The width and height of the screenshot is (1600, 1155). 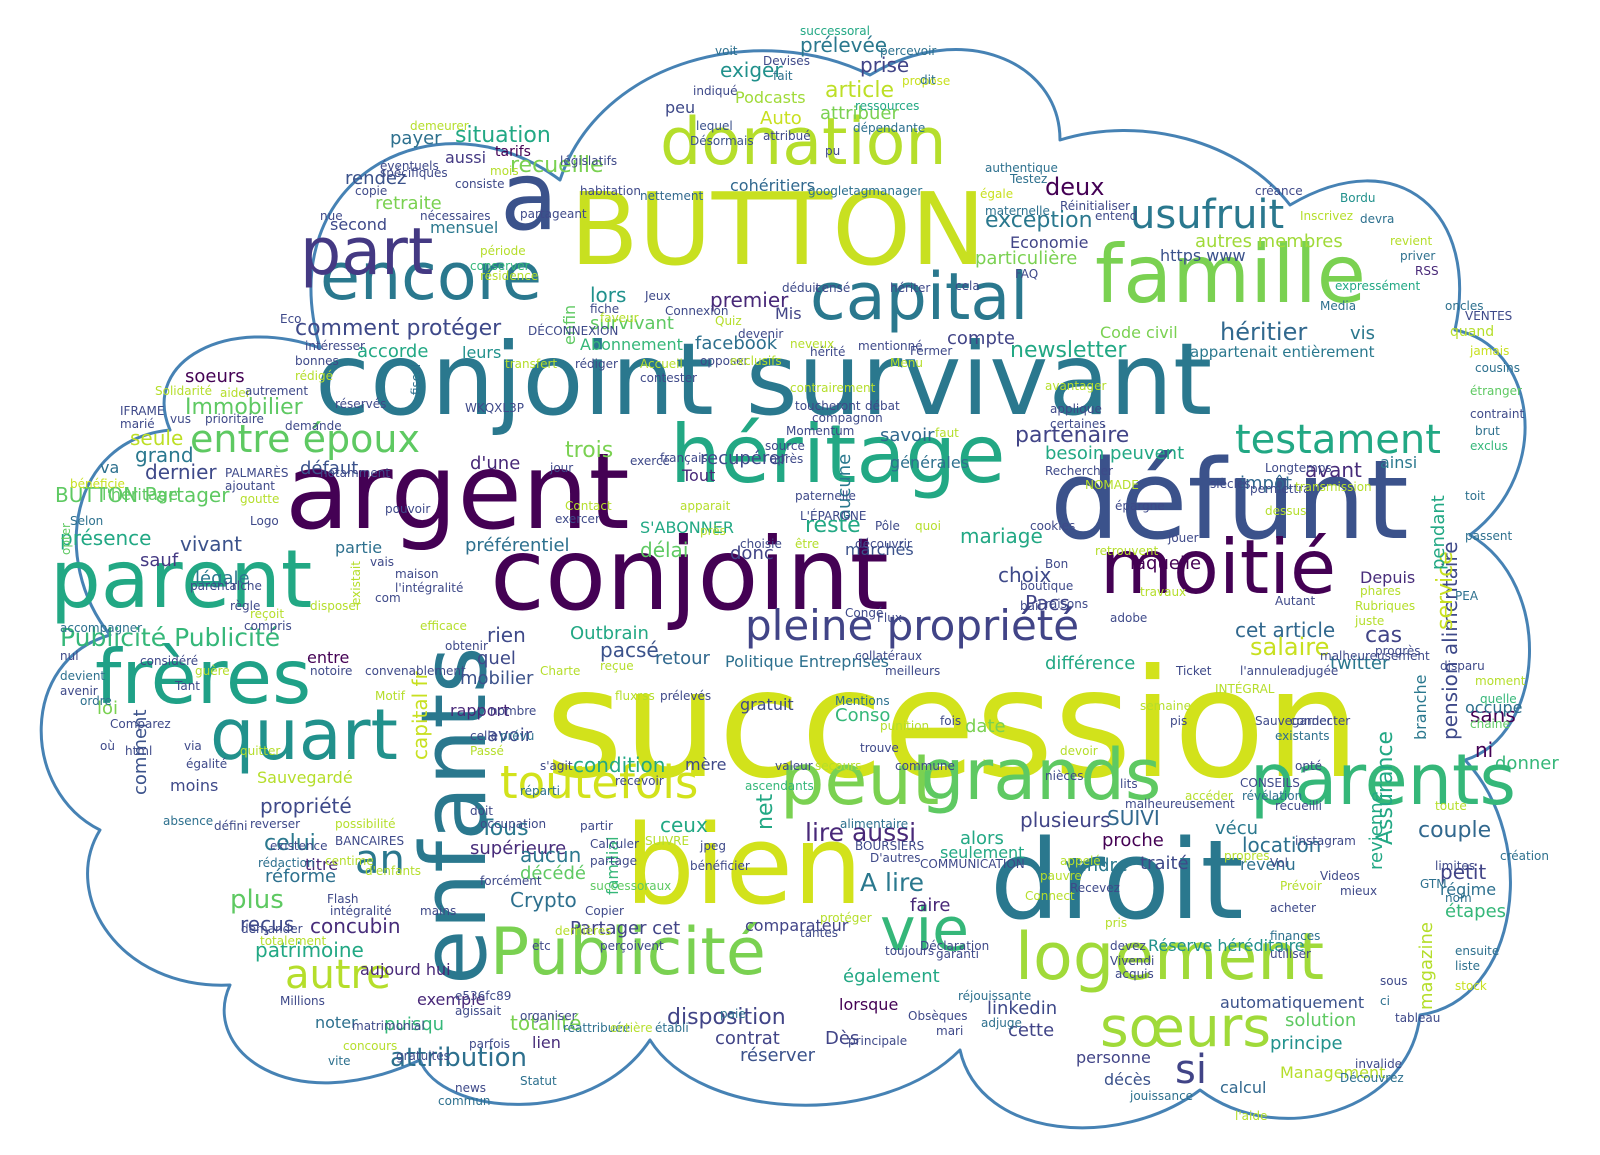 What do you see at coordinates (838, 766) in the screenshot?
I see `word-secours: secours` at bounding box center [838, 766].